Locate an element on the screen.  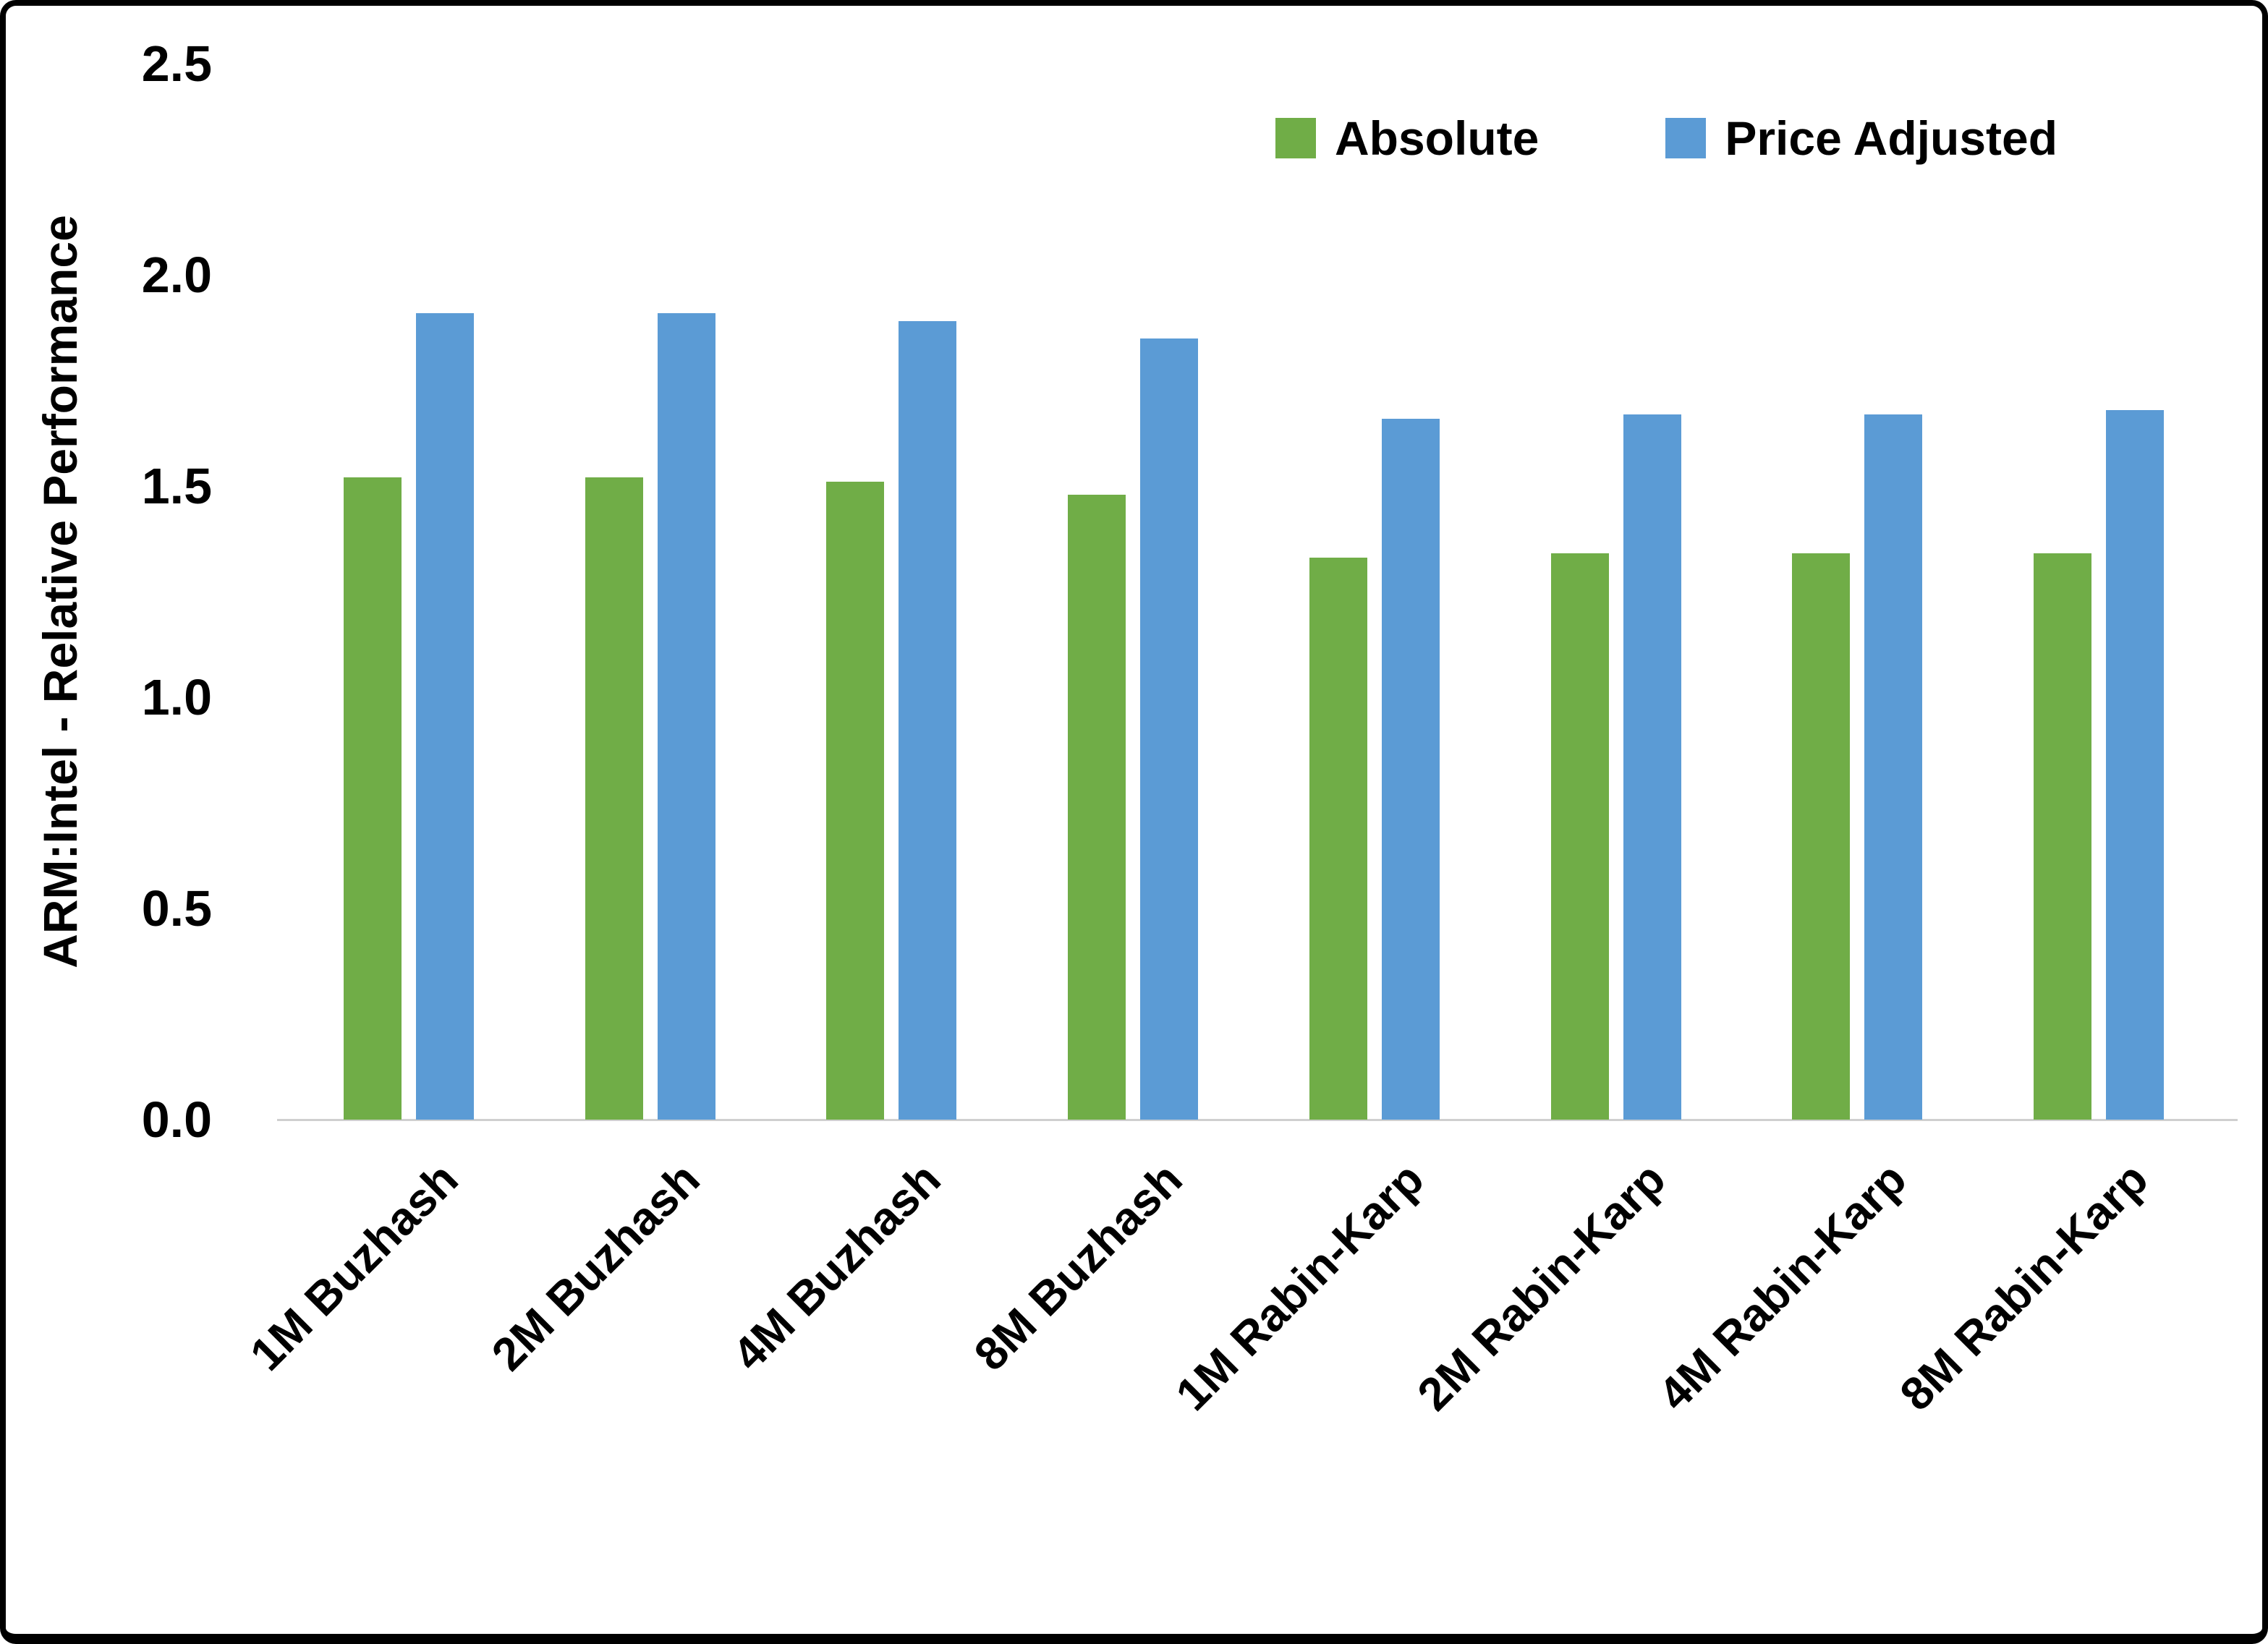
y-tick-label: 1.0 is located at coordinates (176, 697).